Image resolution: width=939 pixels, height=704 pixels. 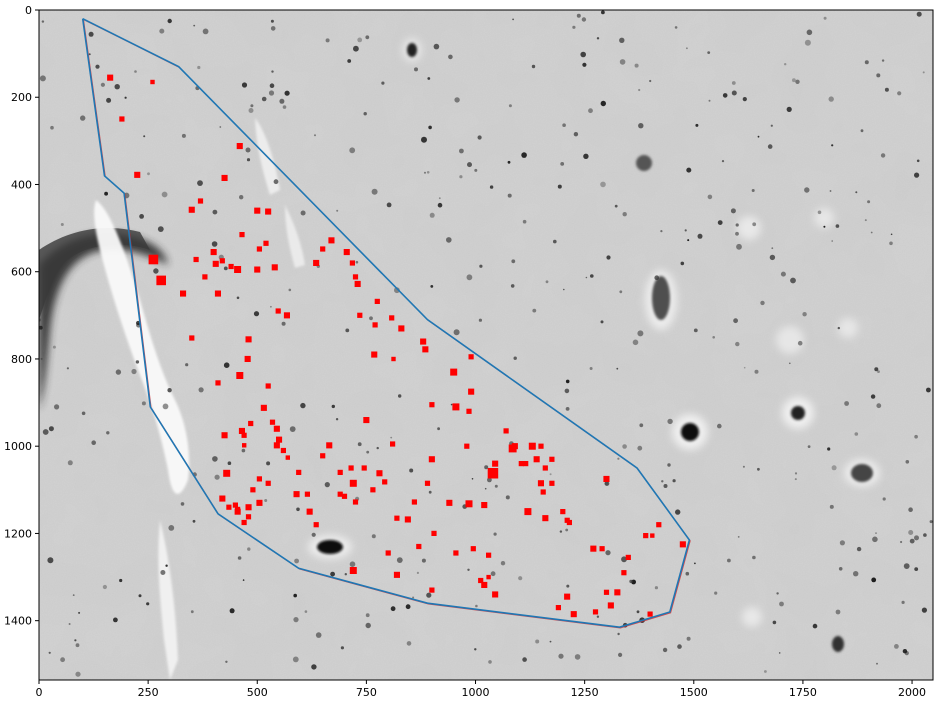 I want to click on x-tick-label: 1000, so click(x=476, y=692).